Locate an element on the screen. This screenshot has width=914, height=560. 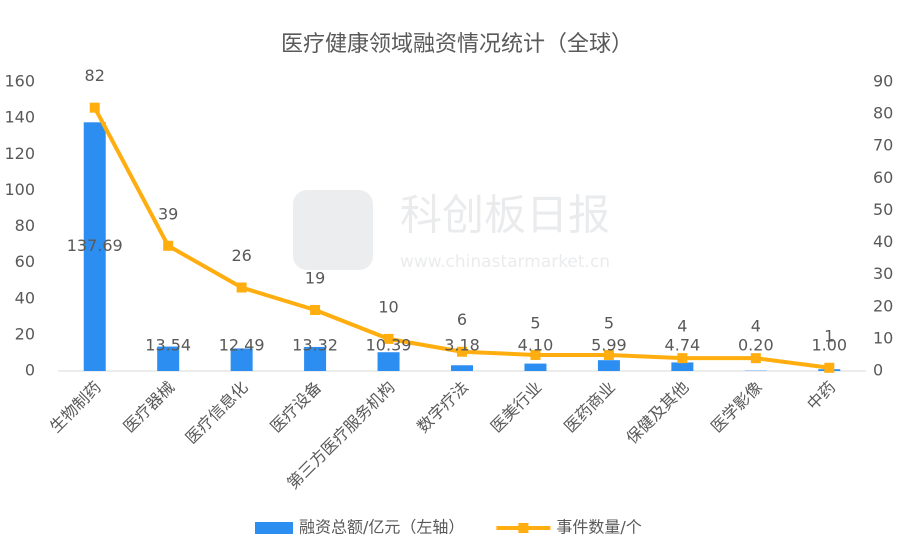
y-tick-label: 100 is located at coordinates (19, 189).